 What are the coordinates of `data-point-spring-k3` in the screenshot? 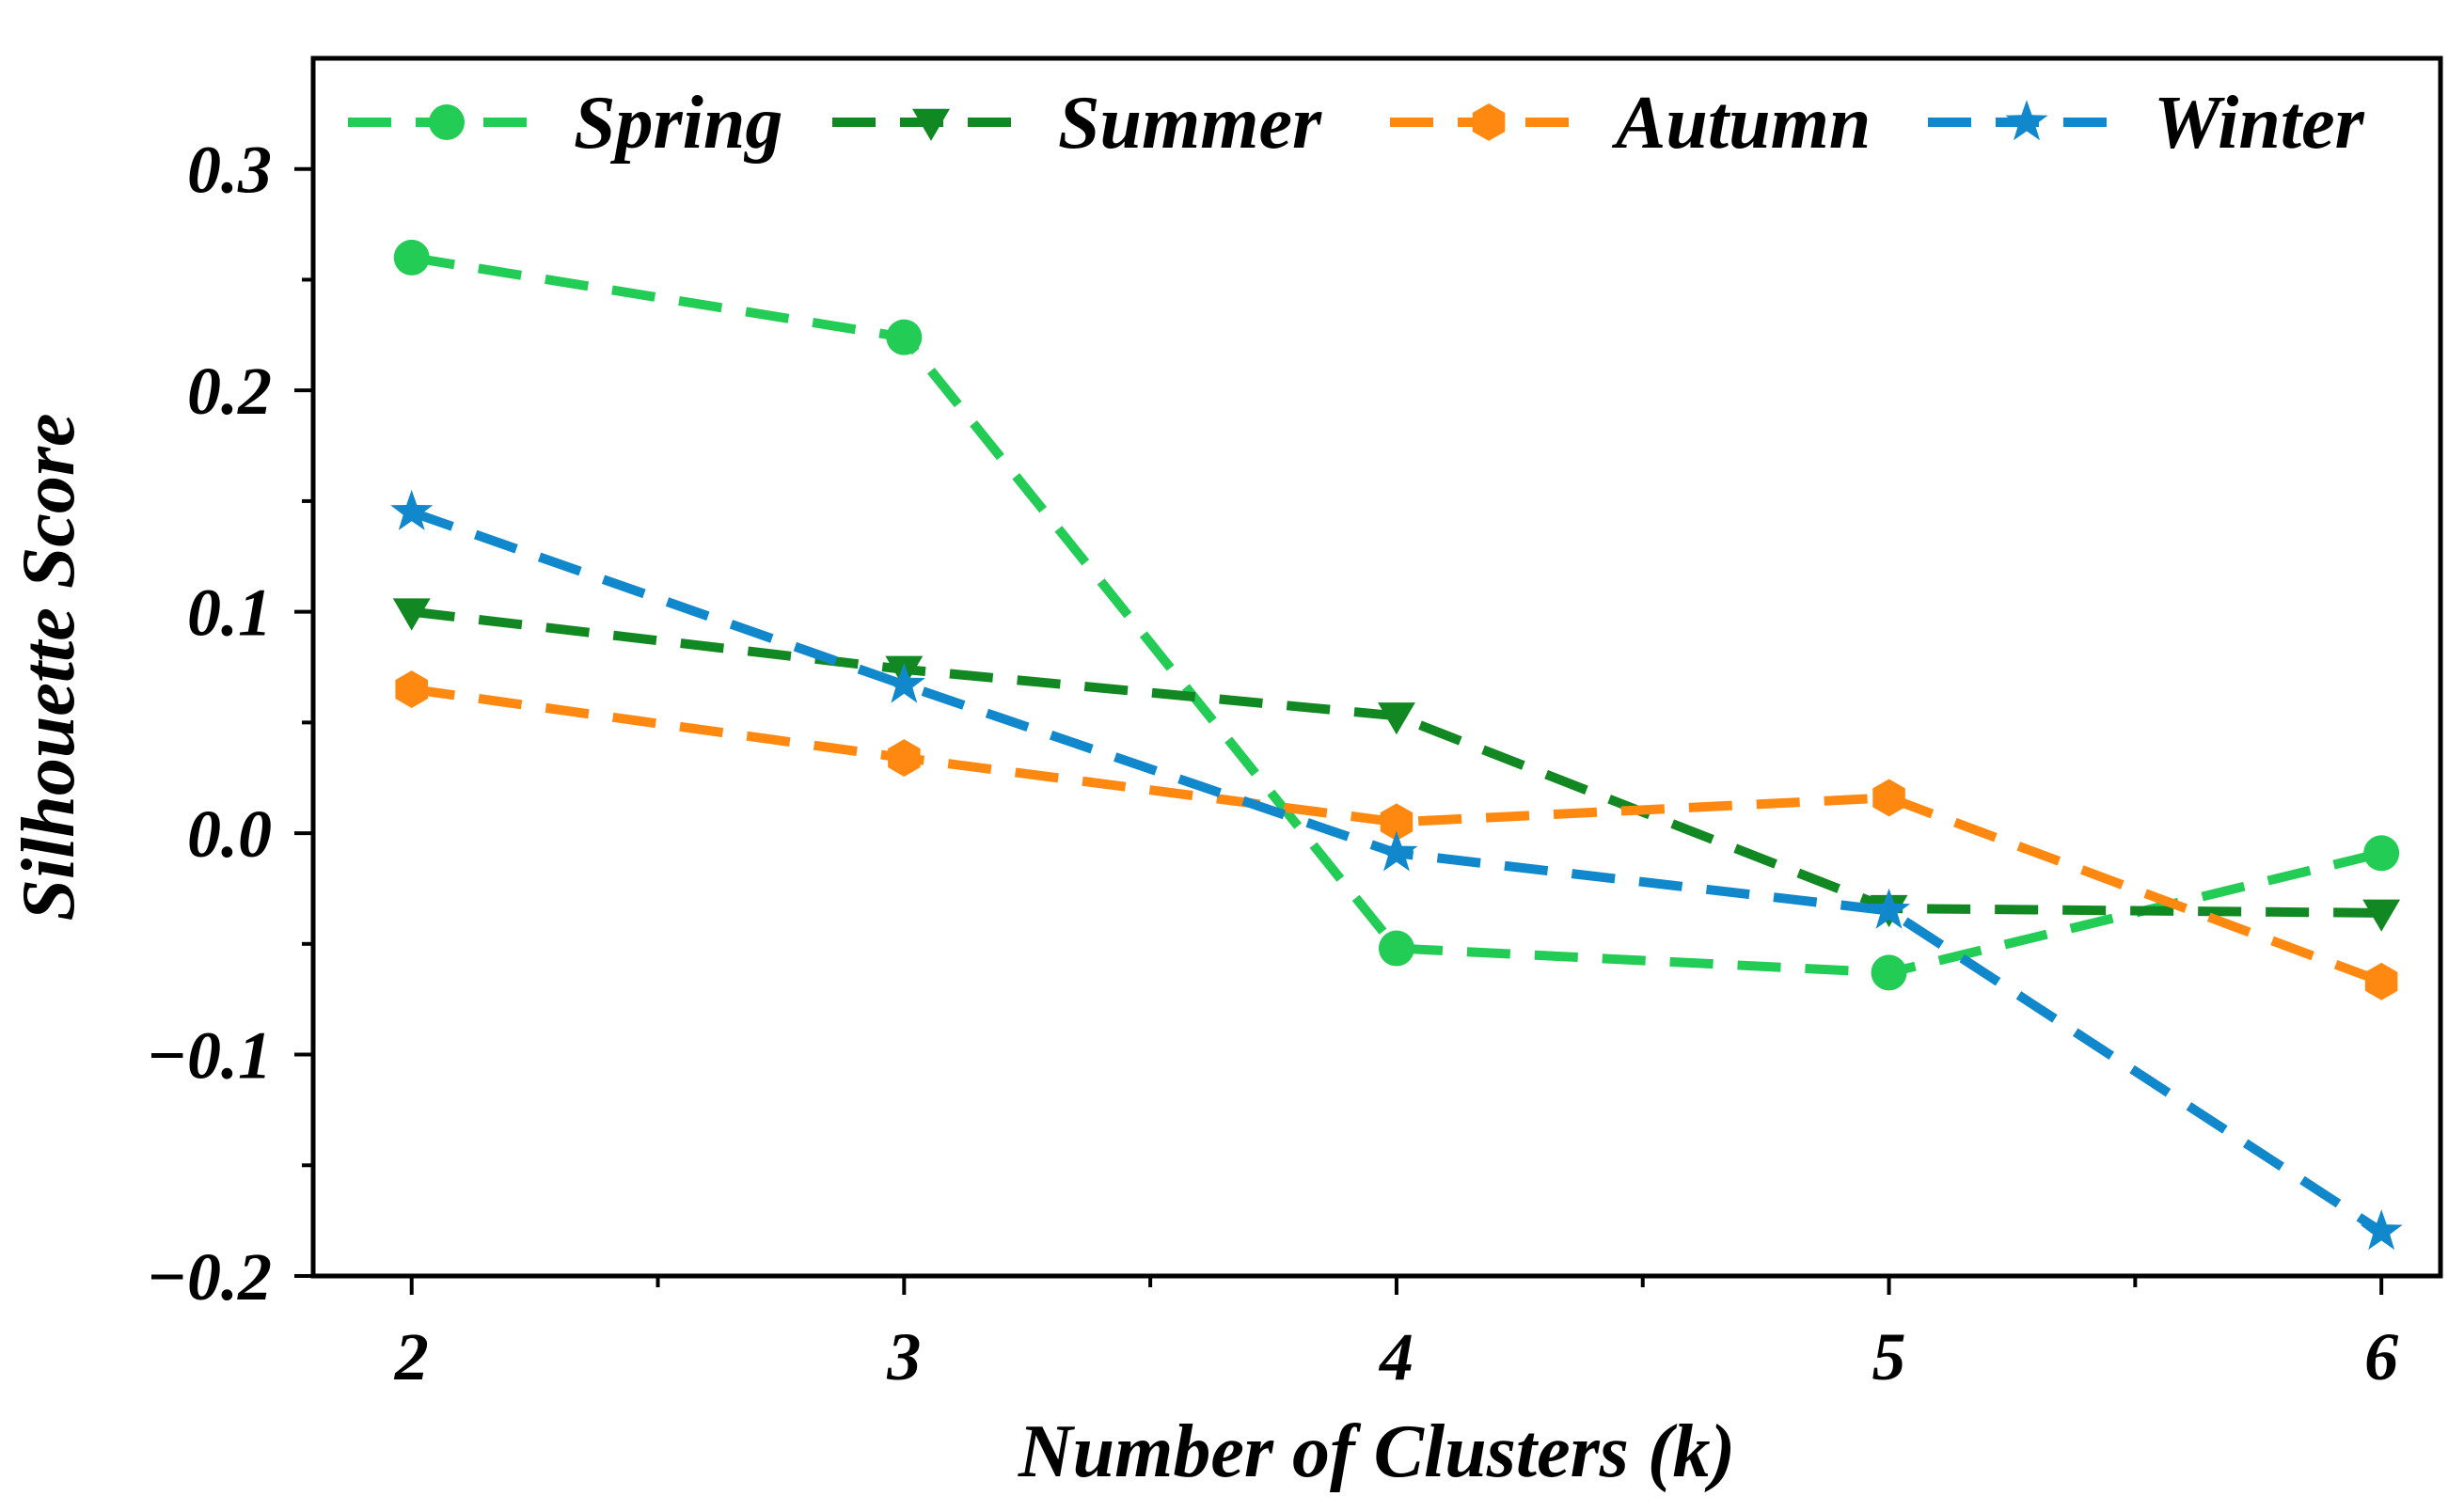 It's located at (904, 337).